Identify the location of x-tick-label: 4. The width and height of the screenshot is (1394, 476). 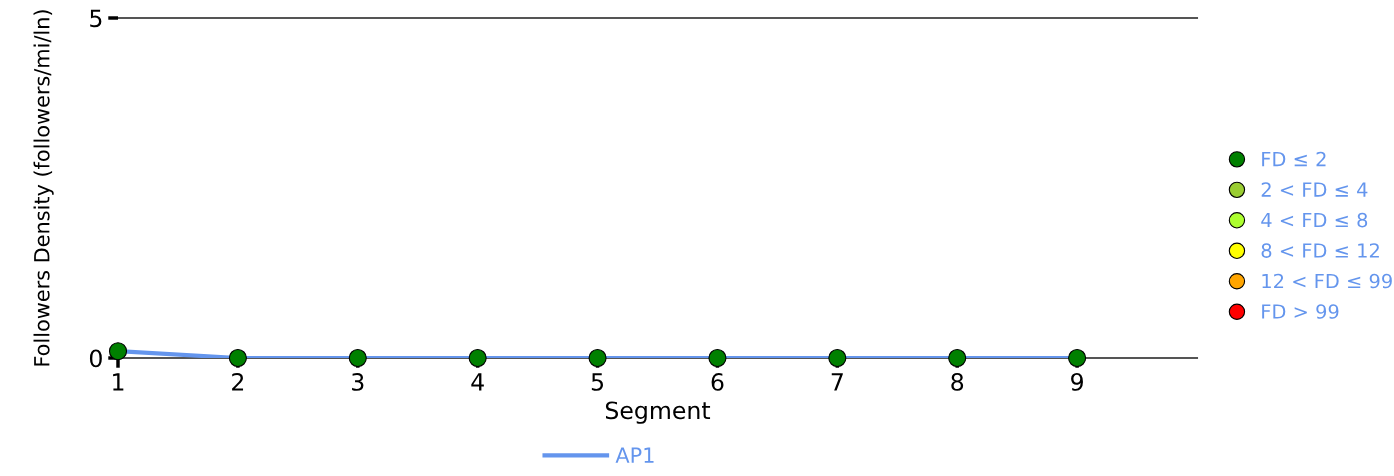
(477, 382).